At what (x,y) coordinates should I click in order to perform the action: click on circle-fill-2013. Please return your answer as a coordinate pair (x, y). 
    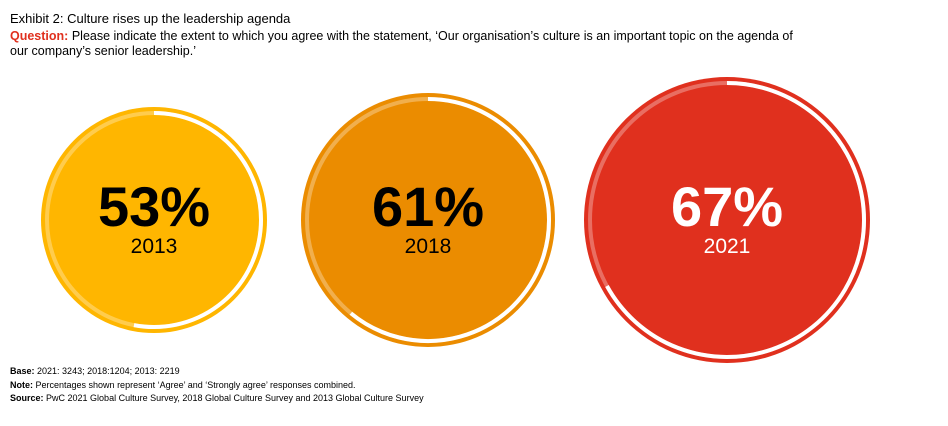
    Looking at the image, I should click on (154, 220).